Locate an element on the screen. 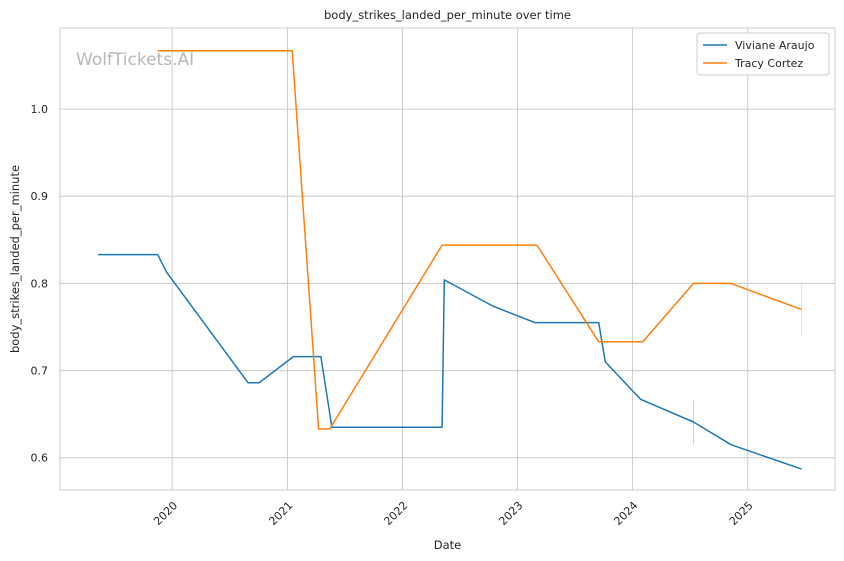 This screenshot has width=844, height=561. watermark: WolfTickets.AI is located at coordinates (135, 60).